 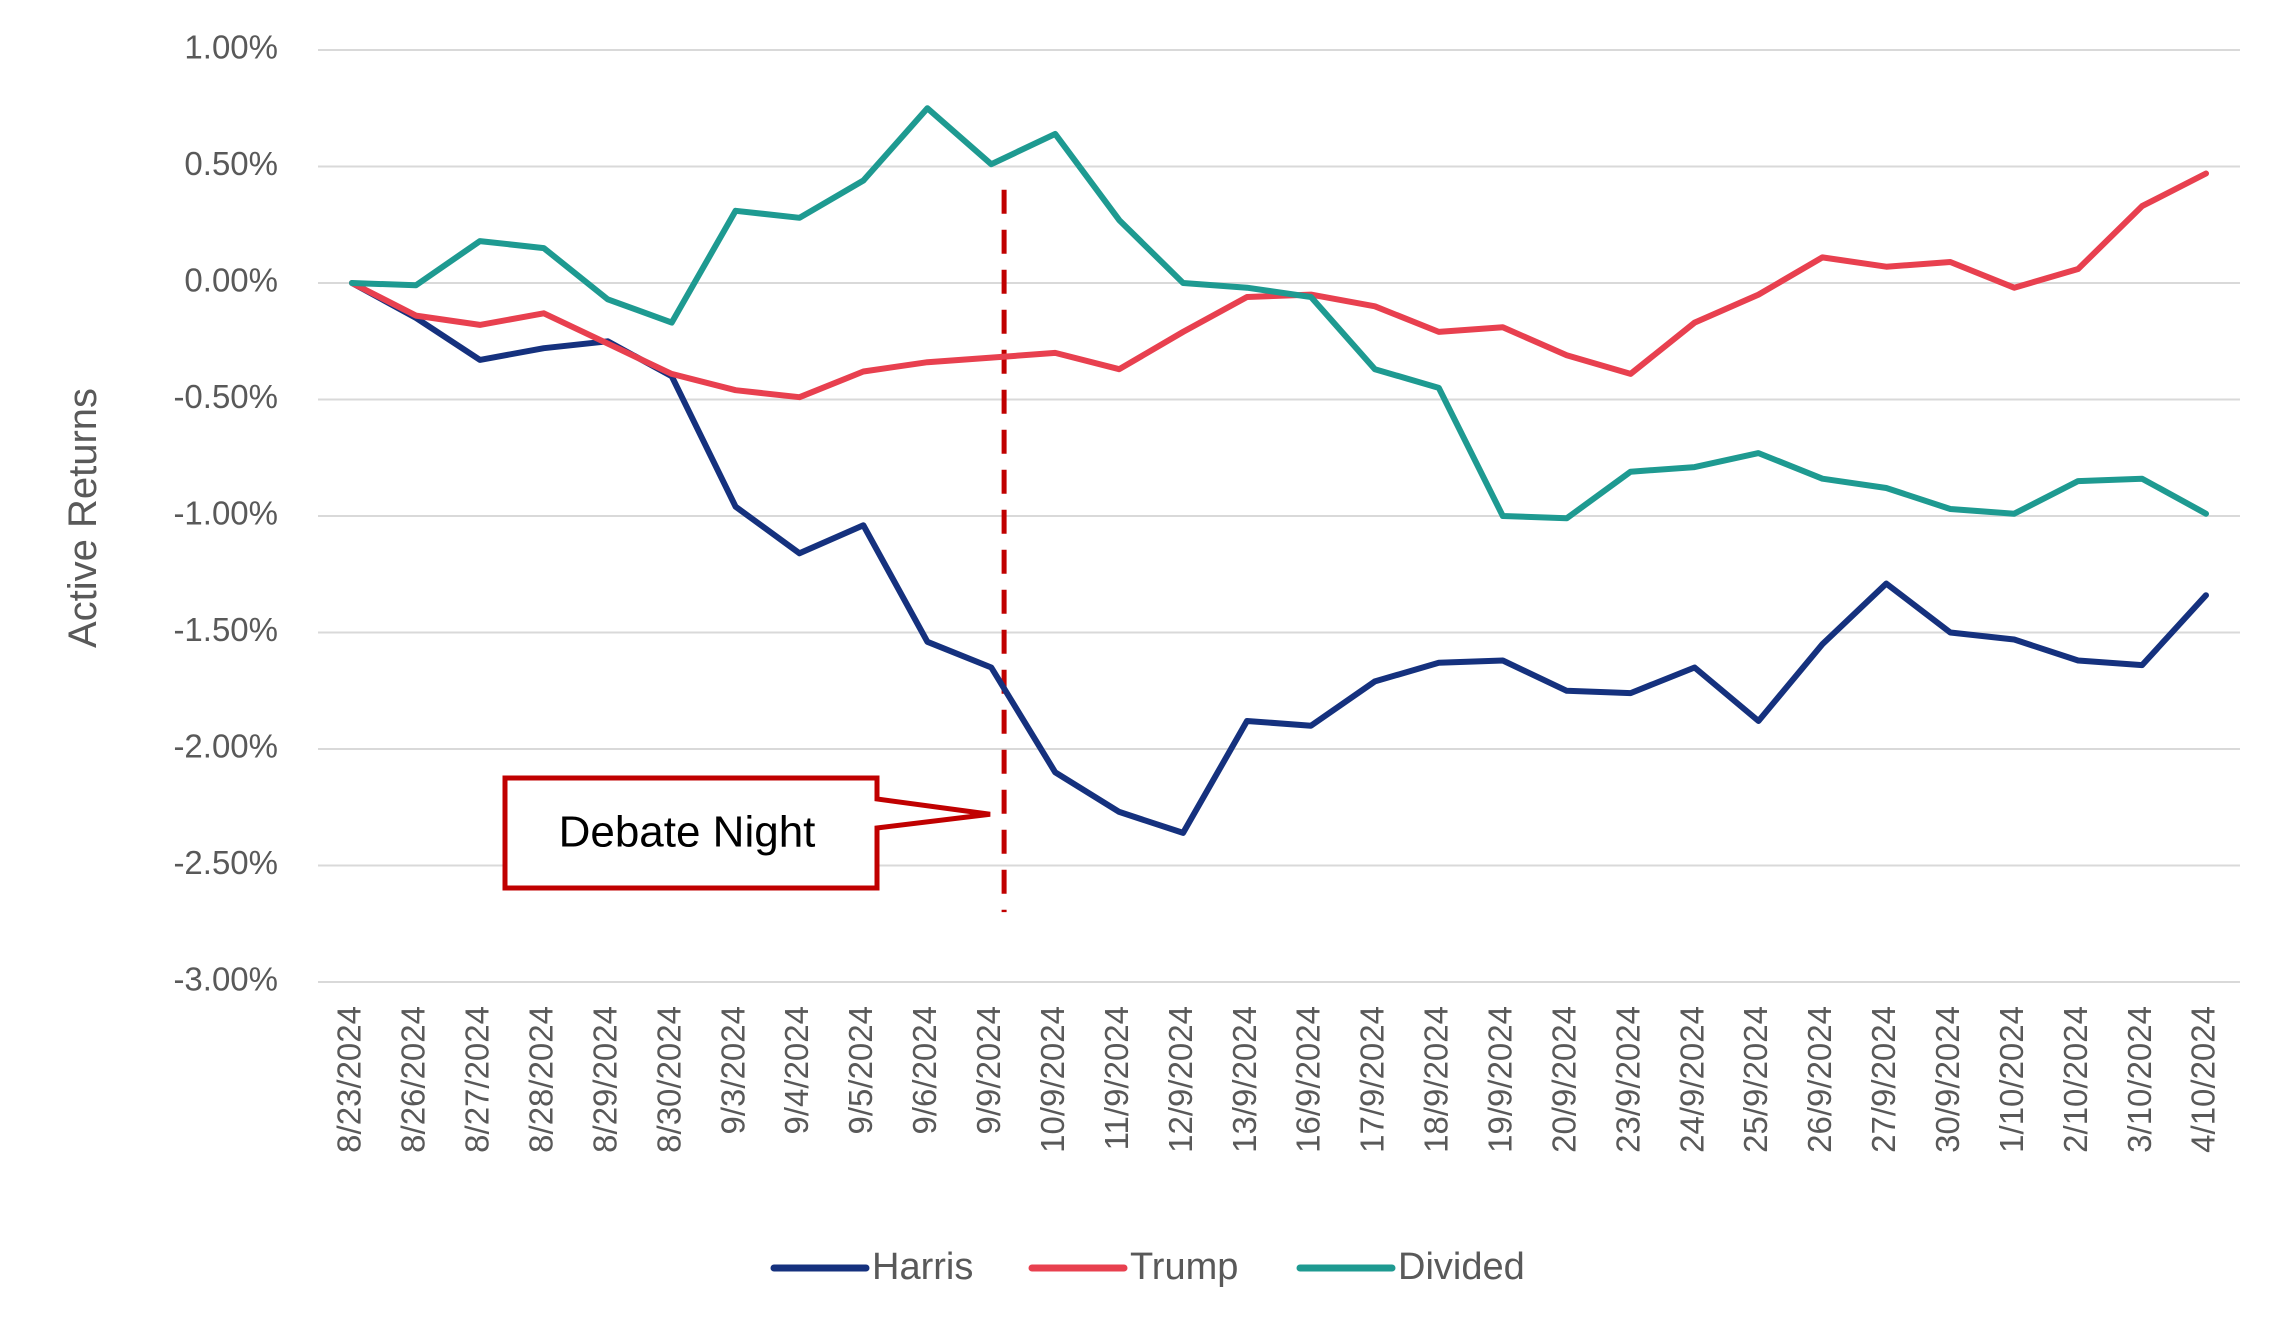 What do you see at coordinates (225, 396) in the screenshot?
I see `y-tick-label: -0.50%` at bounding box center [225, 396].